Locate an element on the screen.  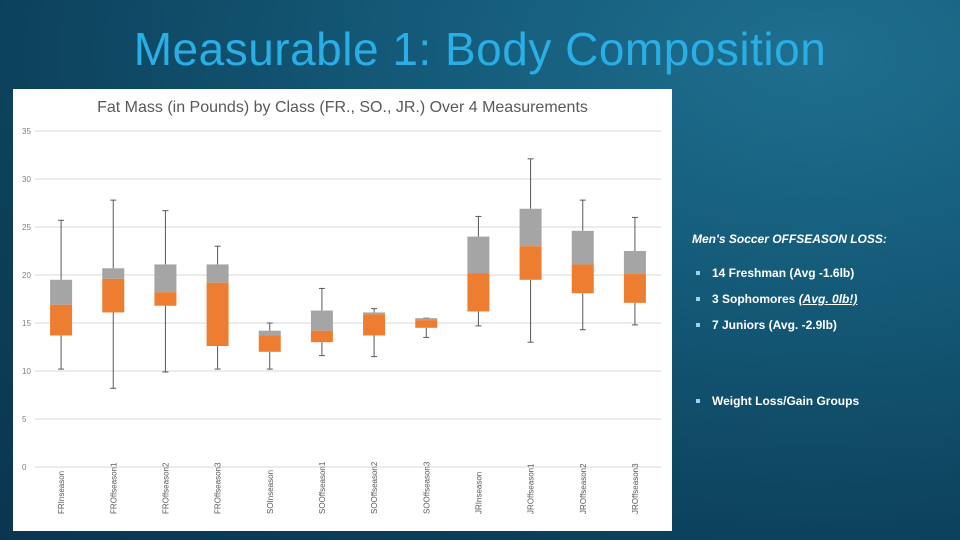
y-tick-label: 25 is located at coordinates (26, 227).